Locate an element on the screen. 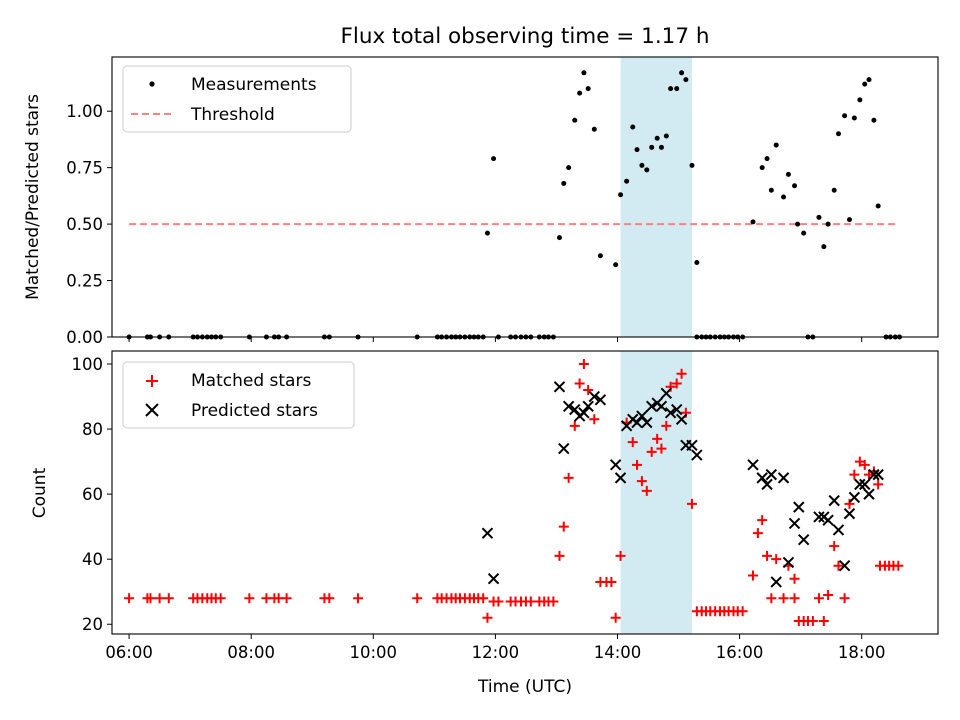 The width and height of the screenshot is (960, 720). y-tick-label: 0.75 is located at coordinates (84, 168).